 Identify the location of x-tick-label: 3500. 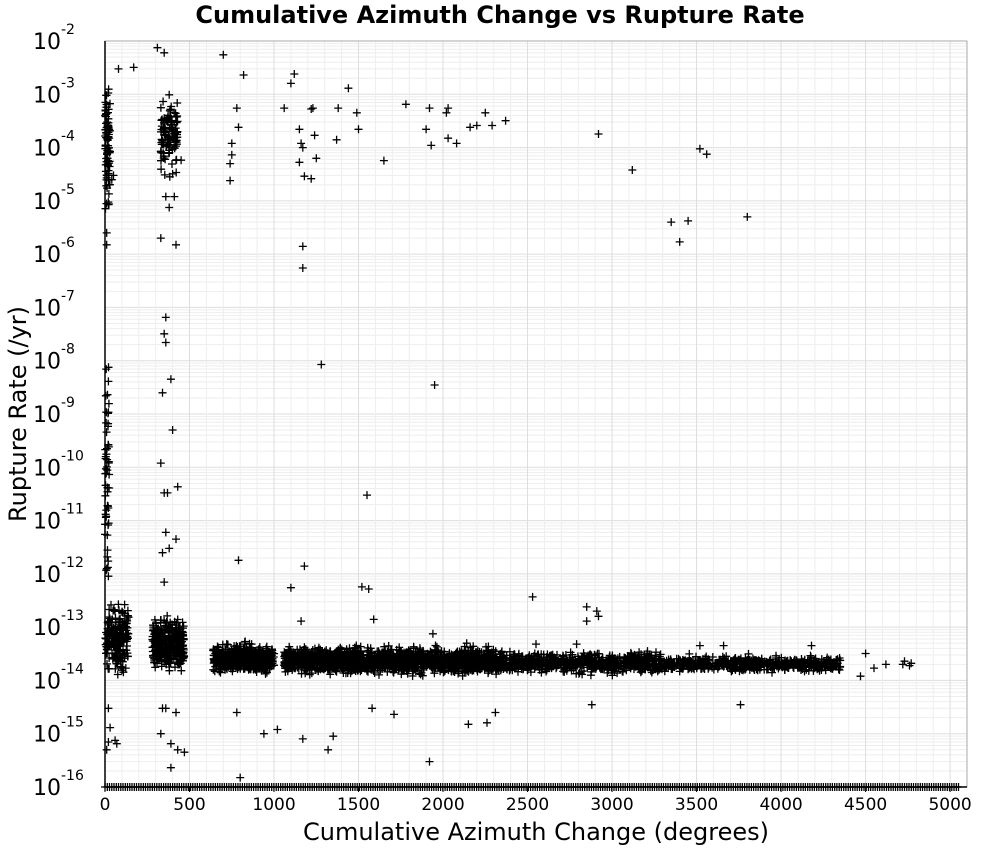
(696, 805).